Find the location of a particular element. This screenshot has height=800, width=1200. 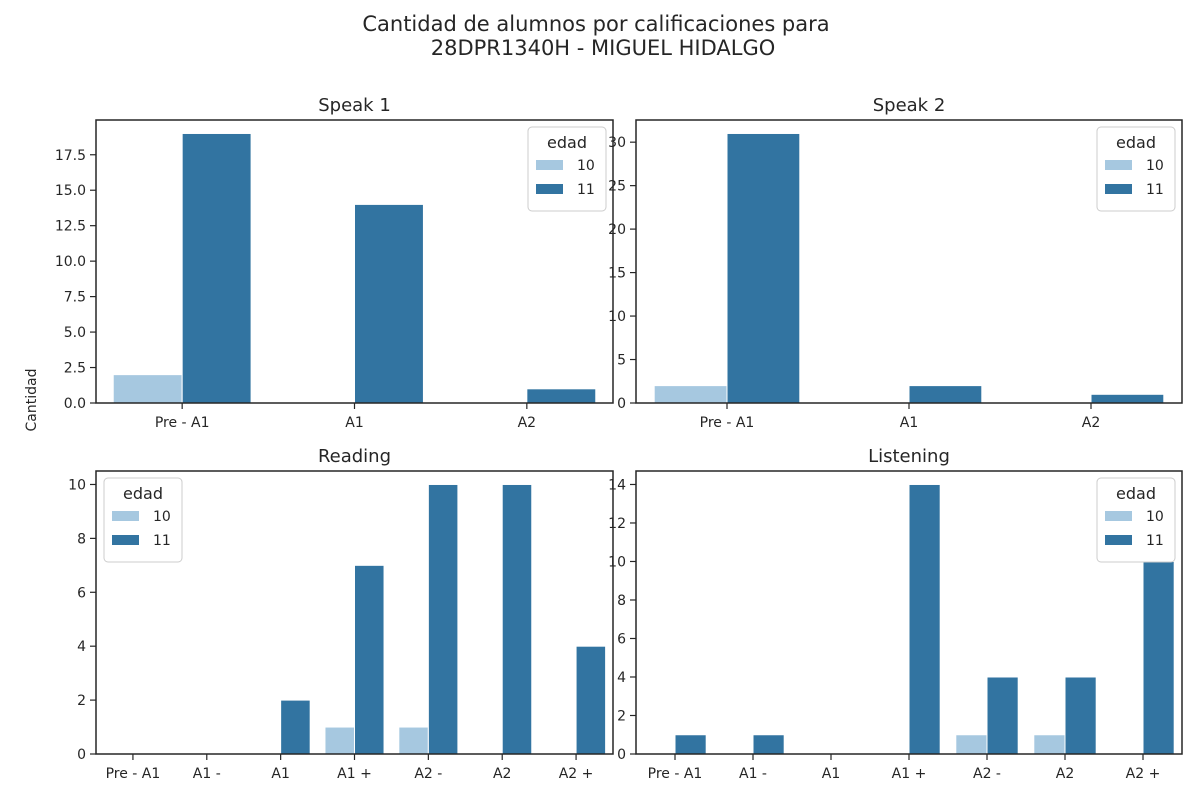

y-axis-label: Cantidad is located at coordinates (32, 400).